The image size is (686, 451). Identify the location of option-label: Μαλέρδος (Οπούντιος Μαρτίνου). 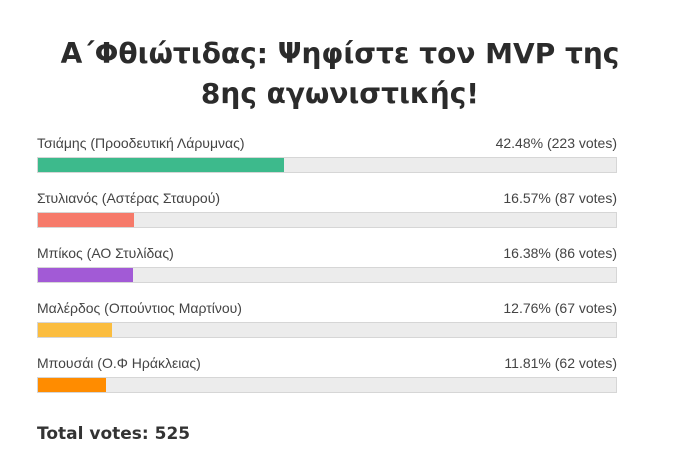
(139, 308).